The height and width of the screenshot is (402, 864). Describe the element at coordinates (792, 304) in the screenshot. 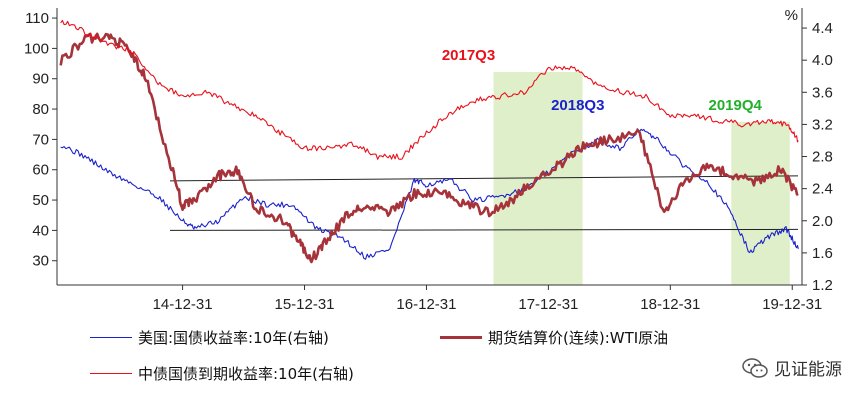

I see `x-tick-label-19-12-31: 19-12-31` at that location.